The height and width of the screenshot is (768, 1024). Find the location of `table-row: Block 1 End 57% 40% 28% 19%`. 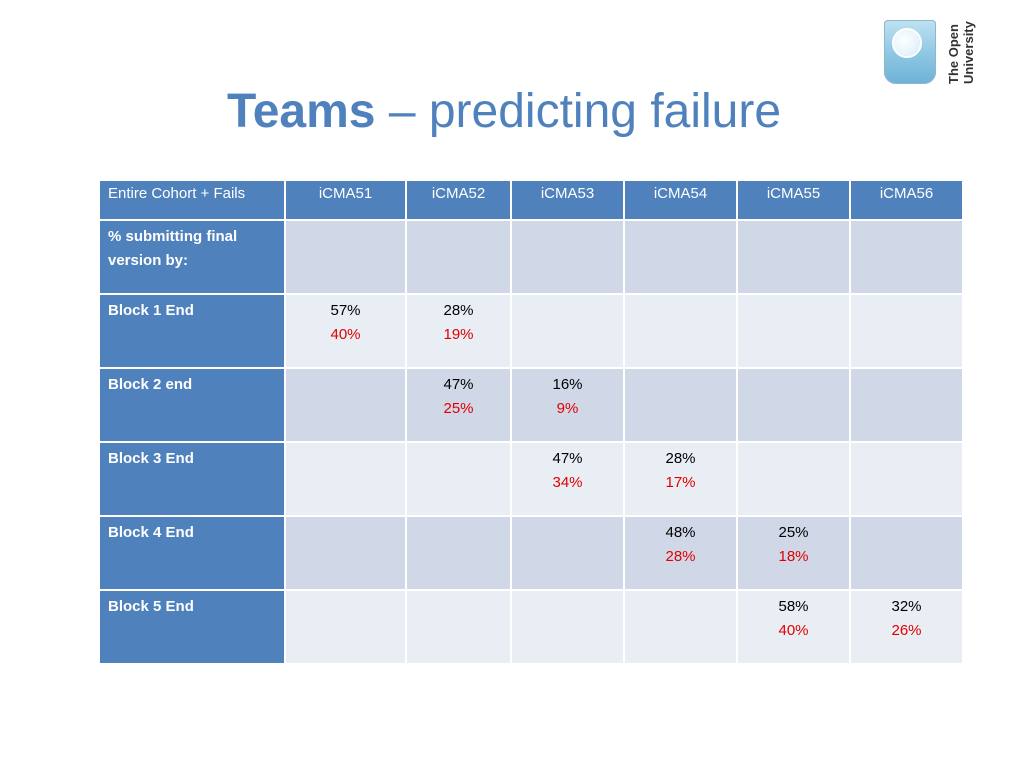

table-row: Block 1 End 57% 40% 28% 19% is located at coordinates (532, 332).